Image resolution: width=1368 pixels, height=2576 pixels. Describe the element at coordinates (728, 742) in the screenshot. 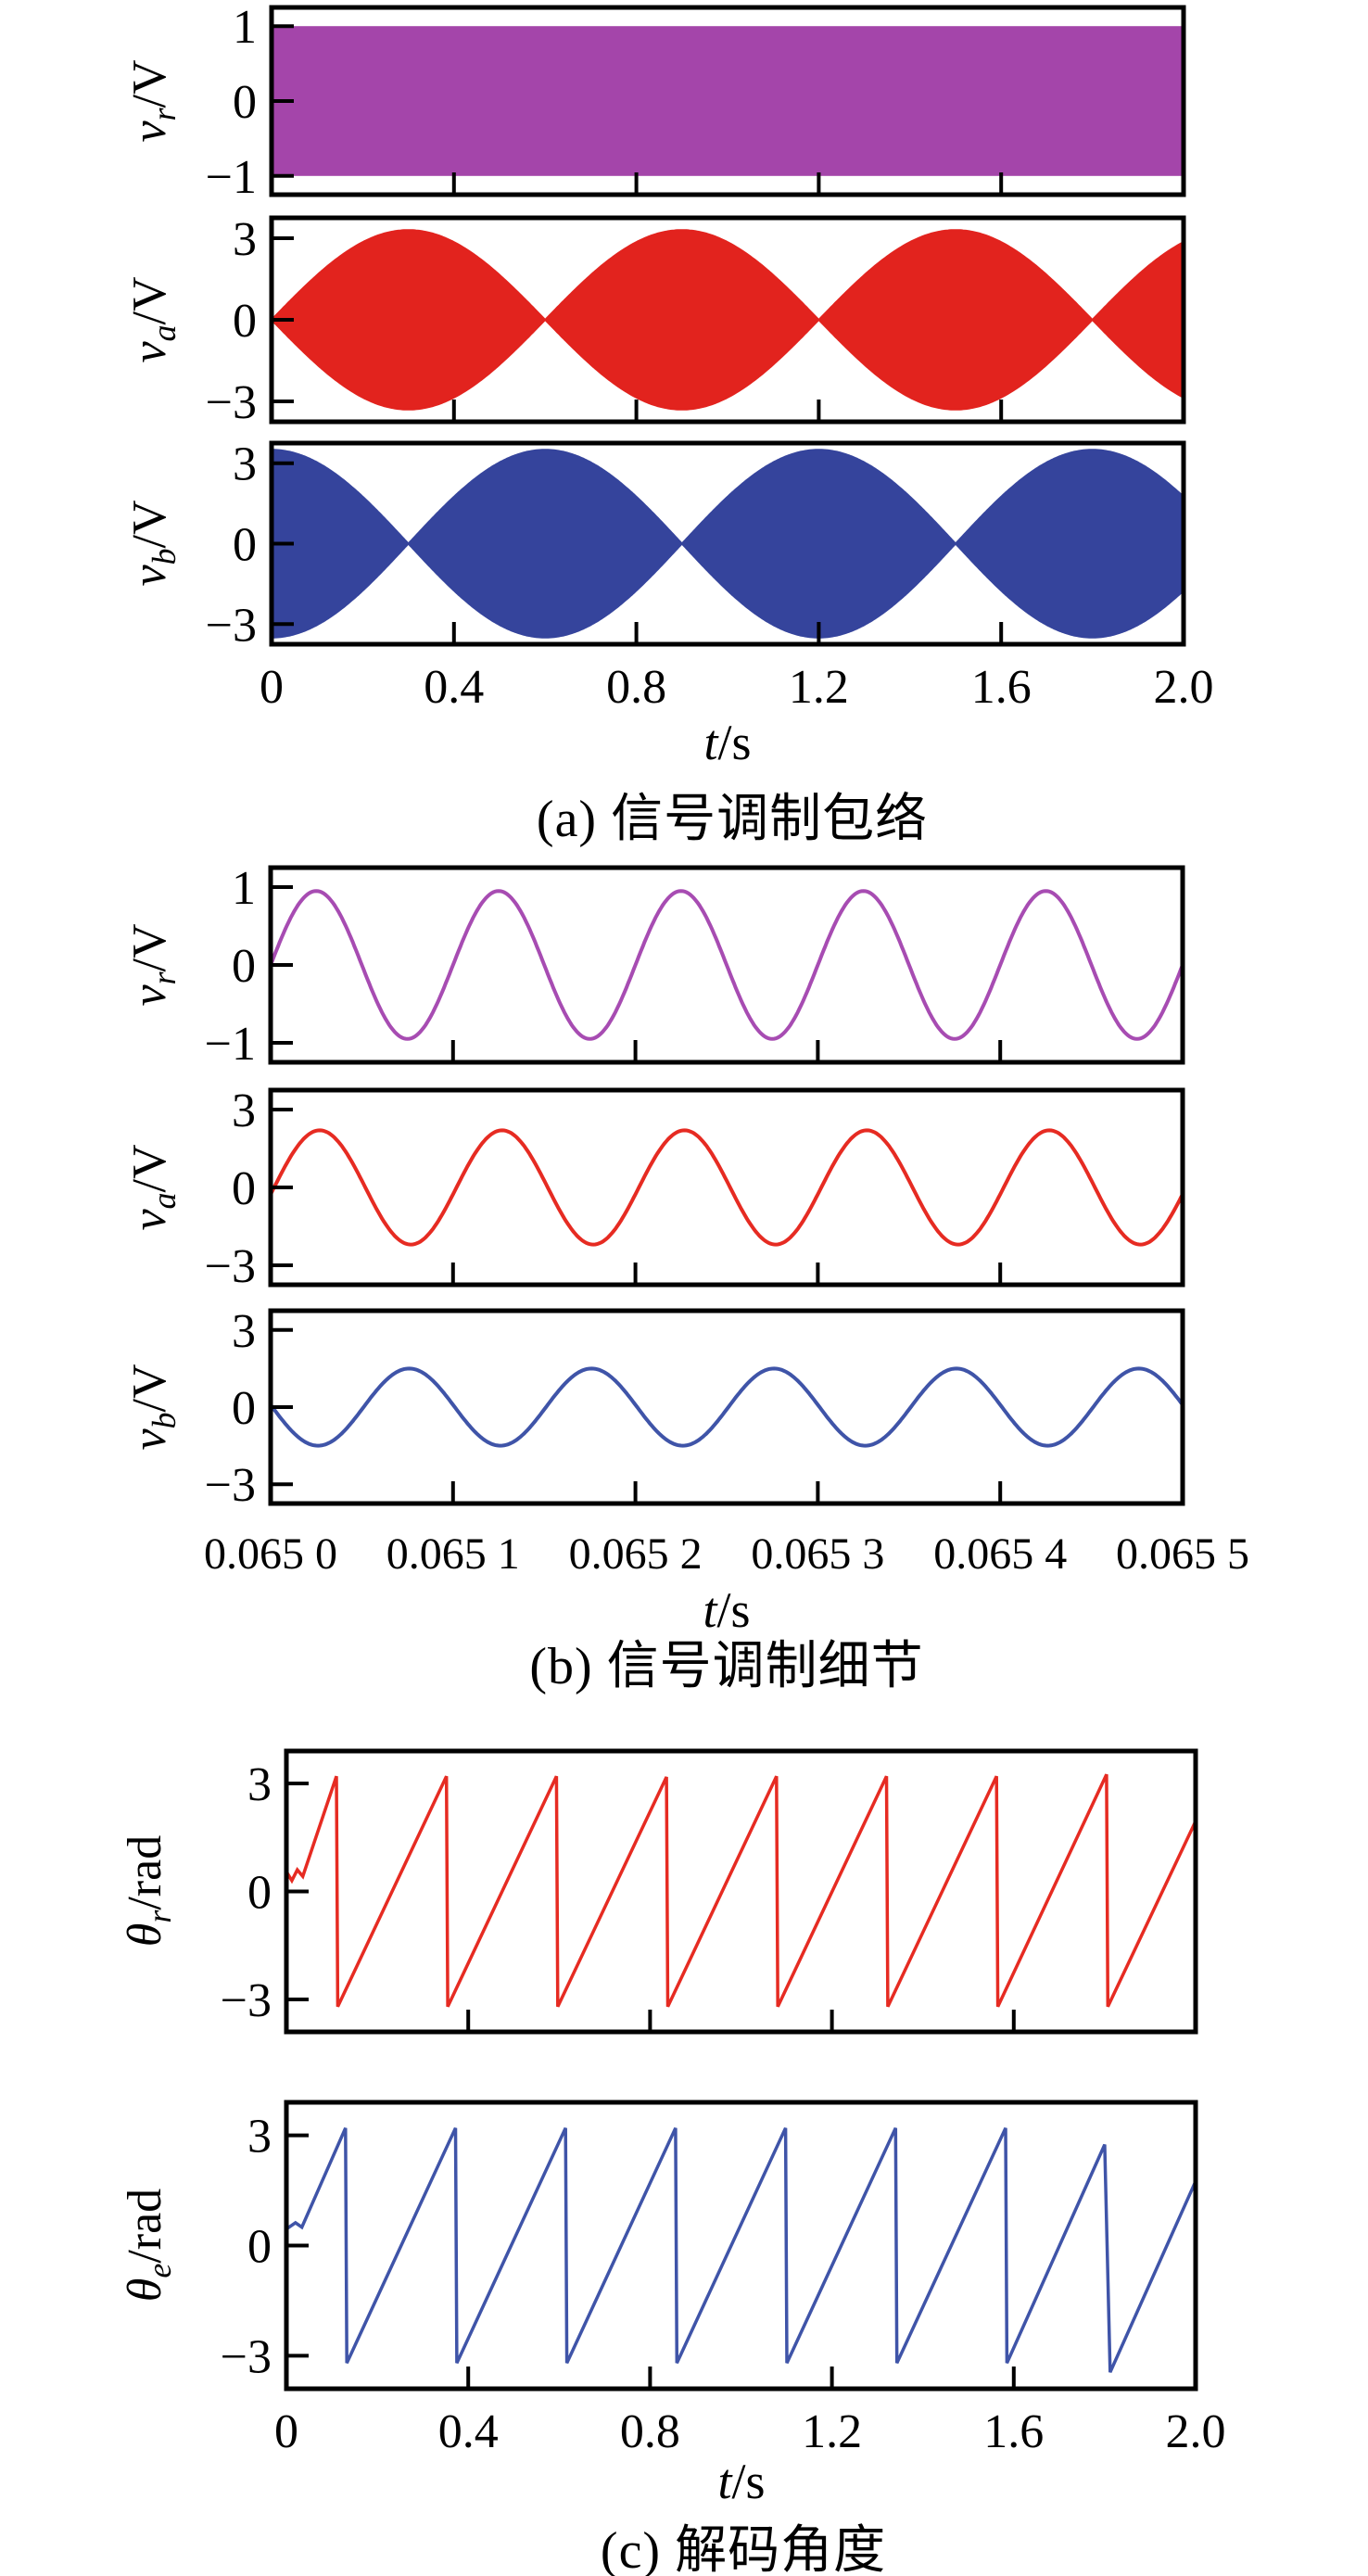

I see `xaxis-title-panel-a: t/s` at that location.